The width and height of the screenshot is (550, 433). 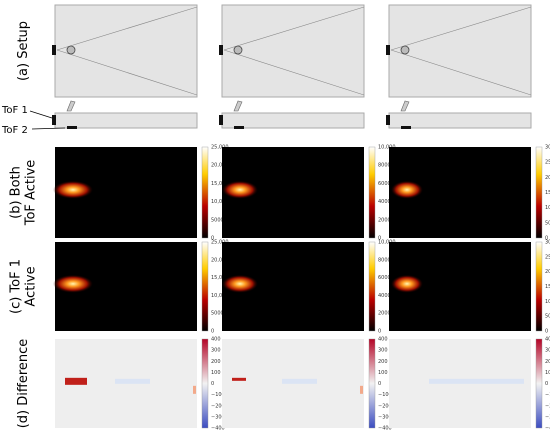 What do you see at coordinates (14, 110) in the screenshot?
I see `sensor-label: ToF 1` at bounding box center [14, 110].